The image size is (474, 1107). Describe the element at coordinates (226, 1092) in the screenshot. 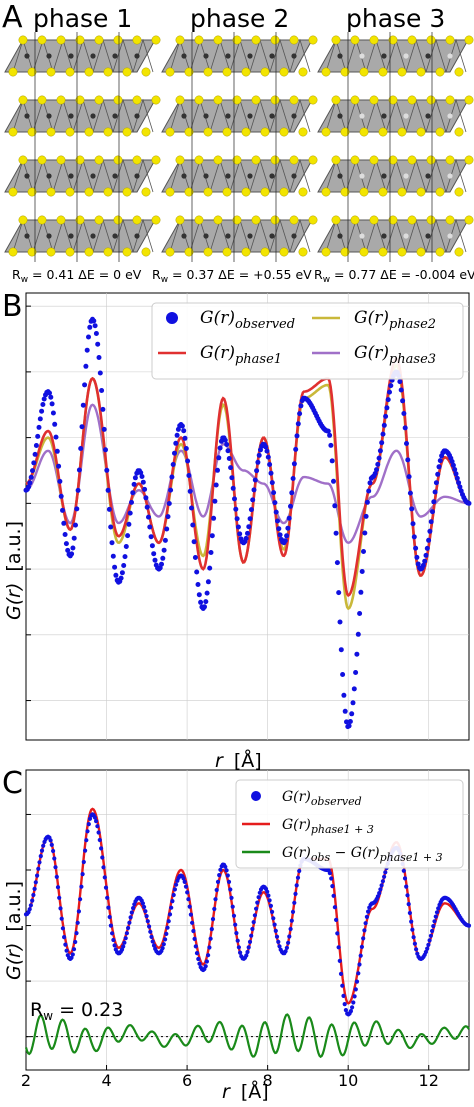

I see `panel-c-xlabel-var: r` at that location.